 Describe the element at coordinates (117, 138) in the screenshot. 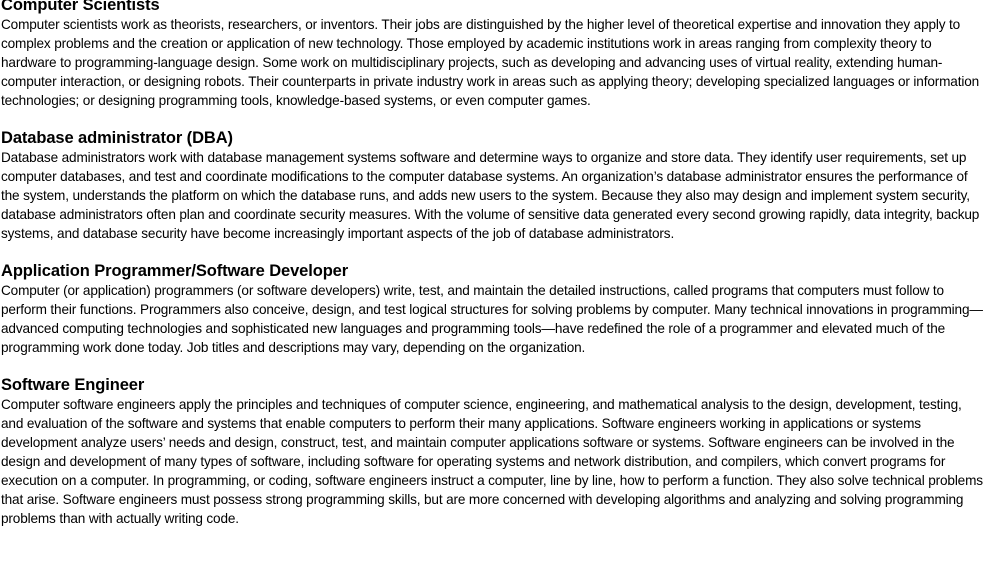

I see `section-heading: Database administrator (DBA)` at that location.